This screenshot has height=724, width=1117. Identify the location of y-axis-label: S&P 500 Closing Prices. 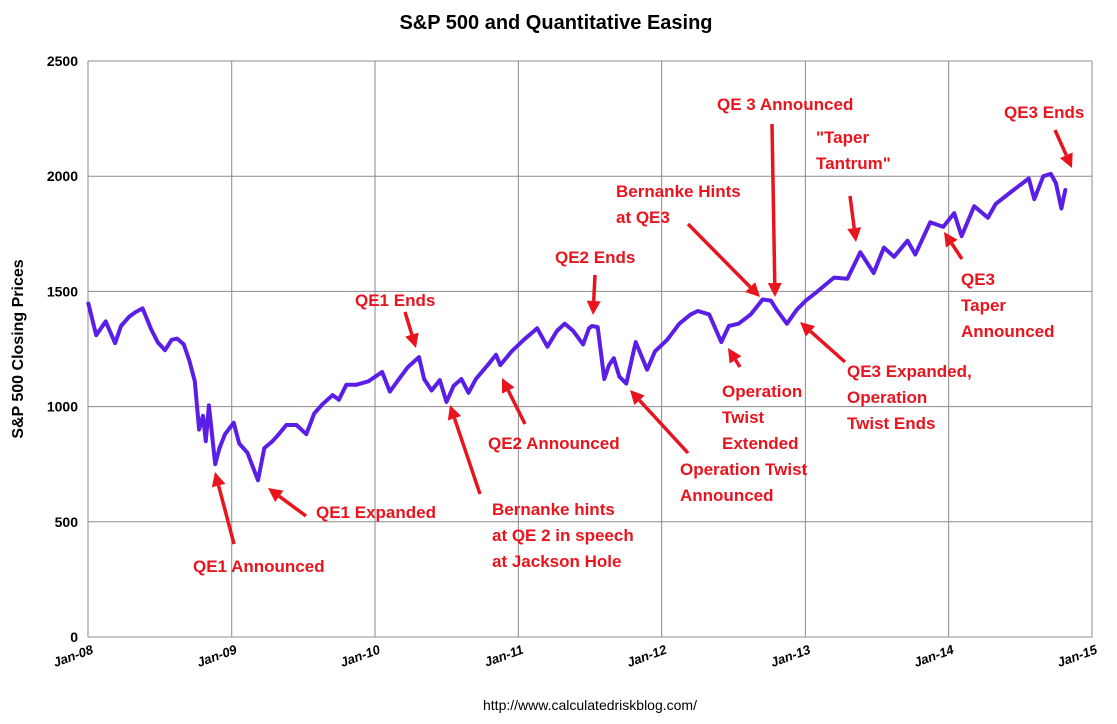
(18, 348).